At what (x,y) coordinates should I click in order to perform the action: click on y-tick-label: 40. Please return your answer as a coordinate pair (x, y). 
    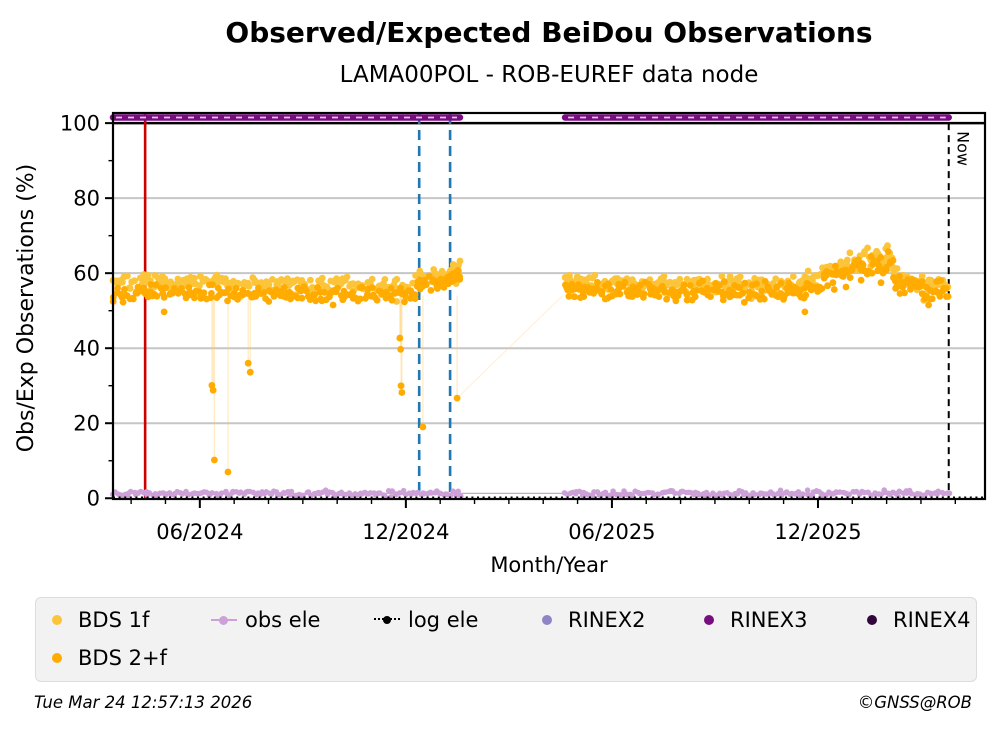
    Looking at the image, I should click on (86, 349).